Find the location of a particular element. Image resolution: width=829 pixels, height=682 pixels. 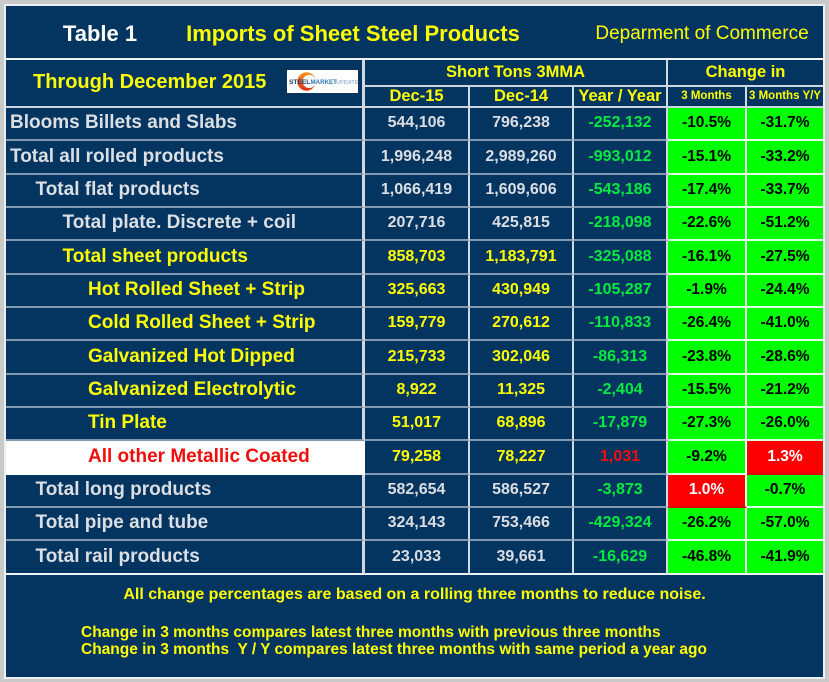

svg-text: STEEL is located at coordinates (299, 82).